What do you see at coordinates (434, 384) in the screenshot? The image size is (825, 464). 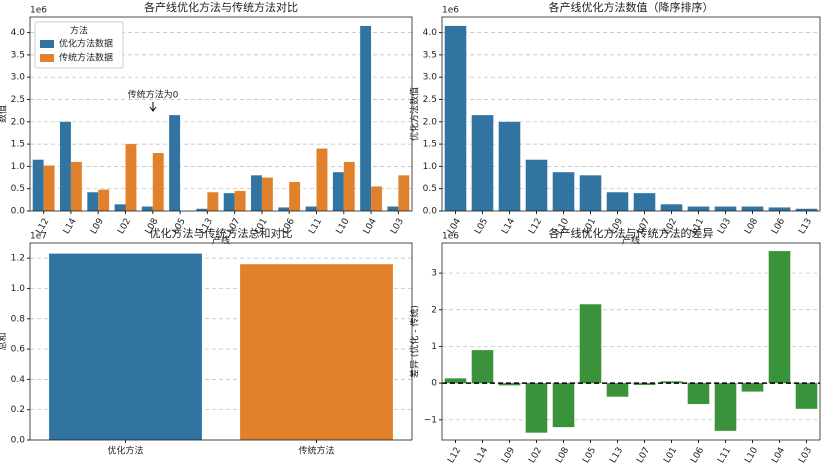 I see `y-tick-label: 0` at bounding box center [434, 384].